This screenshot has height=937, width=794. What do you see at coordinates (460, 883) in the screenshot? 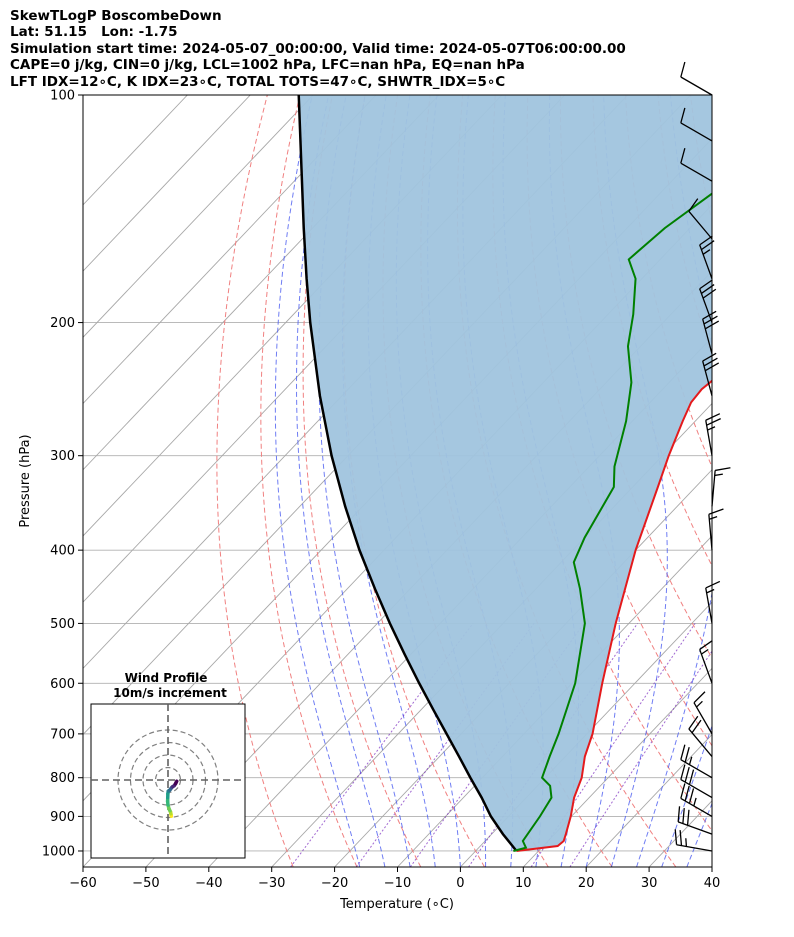
I see `x-tick-label: 0` at bounding box center [460, 883].